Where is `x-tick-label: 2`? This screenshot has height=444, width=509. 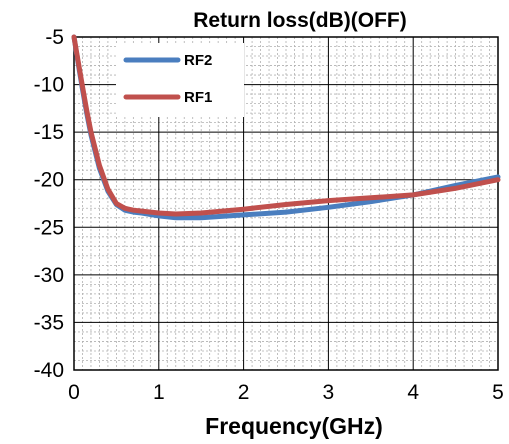
x-tick-label: 2 is located at coordinates (244, 392).